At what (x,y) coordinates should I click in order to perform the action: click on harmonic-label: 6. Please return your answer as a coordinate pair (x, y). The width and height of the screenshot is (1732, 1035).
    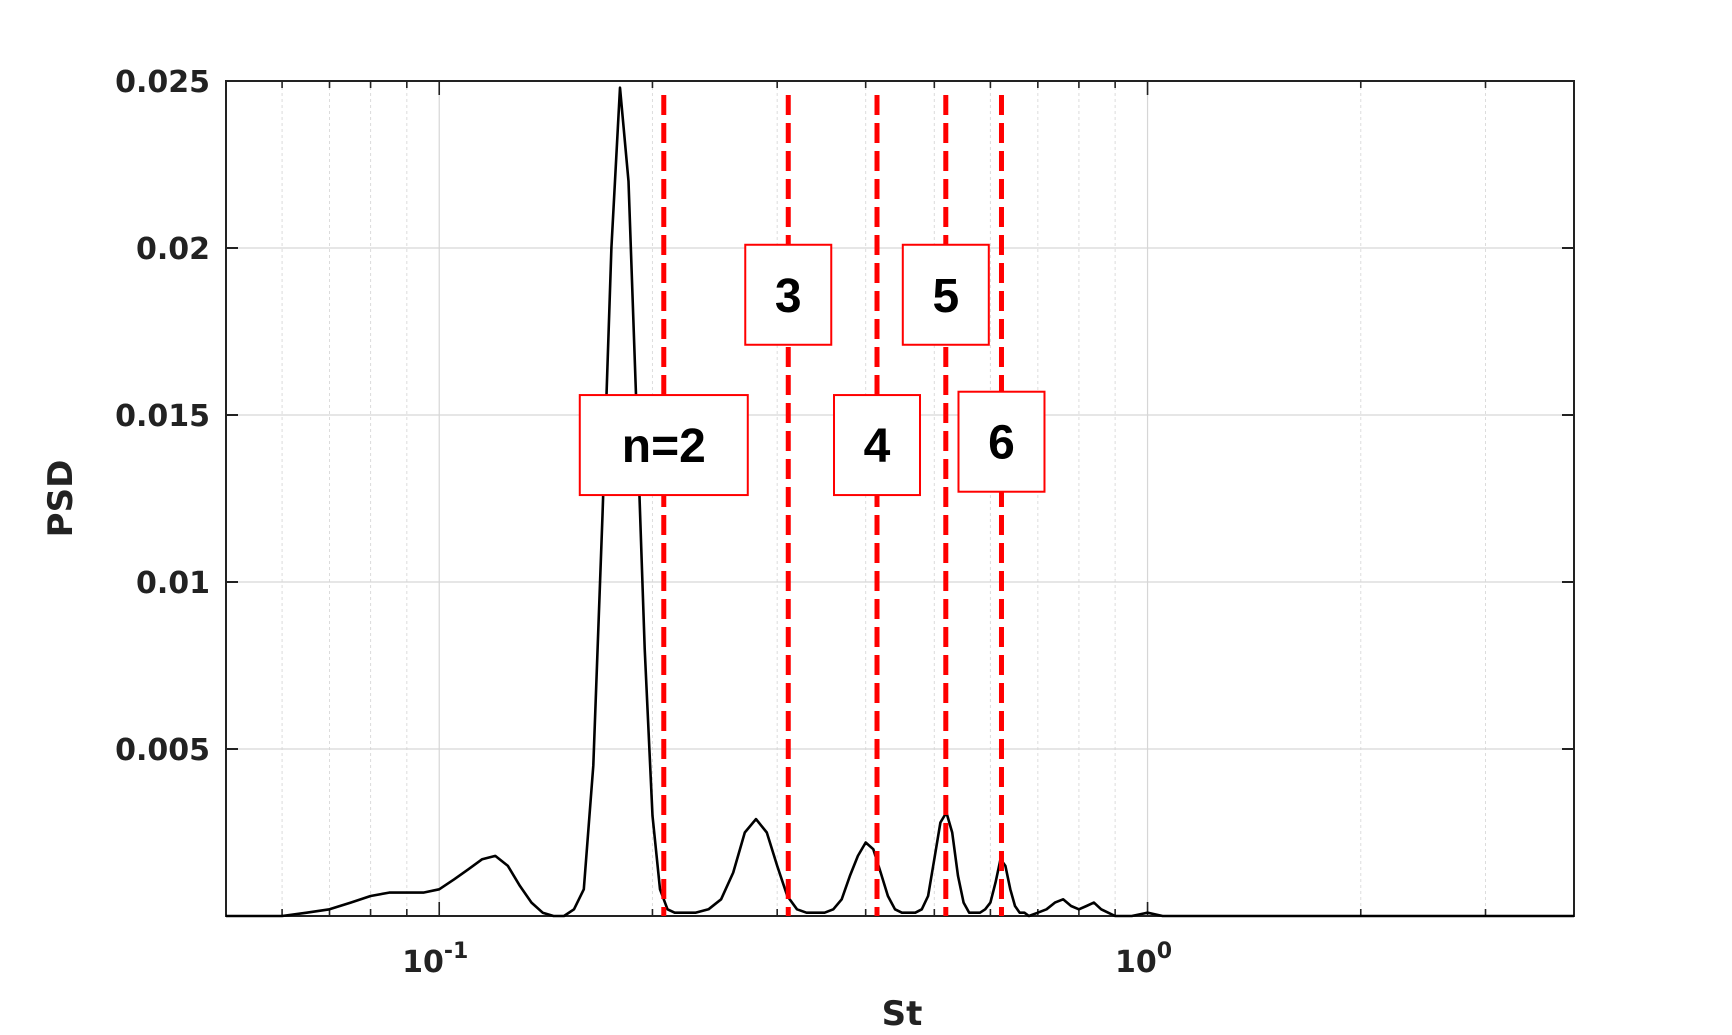
    Looking at the image, I should click on (1001, 443).